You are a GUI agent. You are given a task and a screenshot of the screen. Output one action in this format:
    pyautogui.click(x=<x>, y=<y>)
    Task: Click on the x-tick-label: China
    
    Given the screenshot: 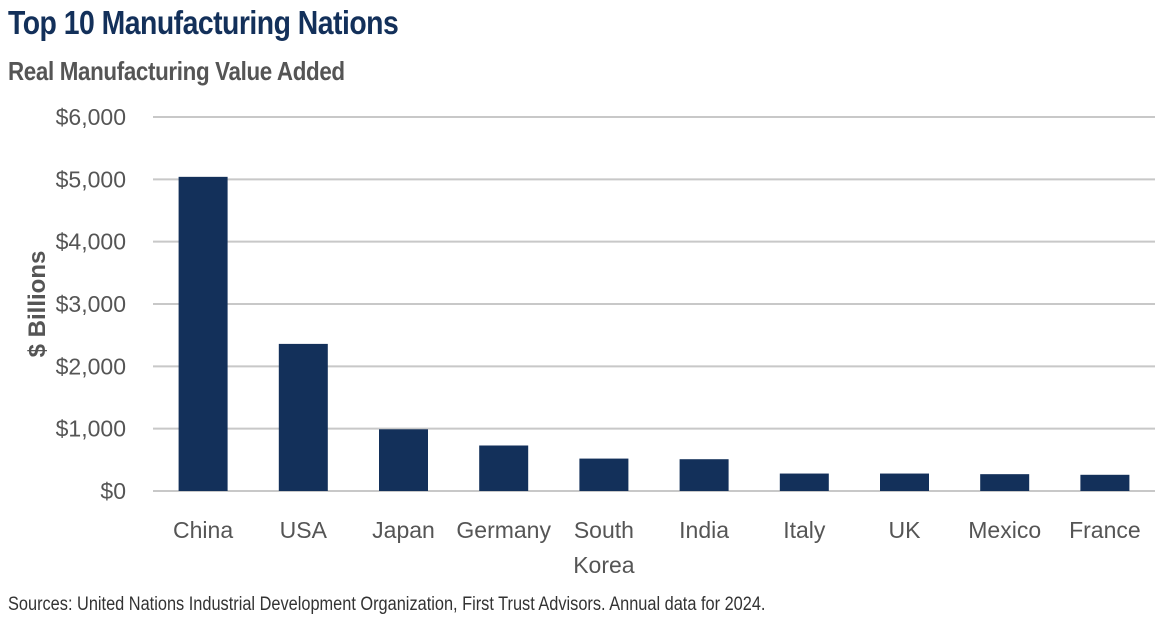 What is the action you would take?
    pyautogui.click(x=203, y=530)
    